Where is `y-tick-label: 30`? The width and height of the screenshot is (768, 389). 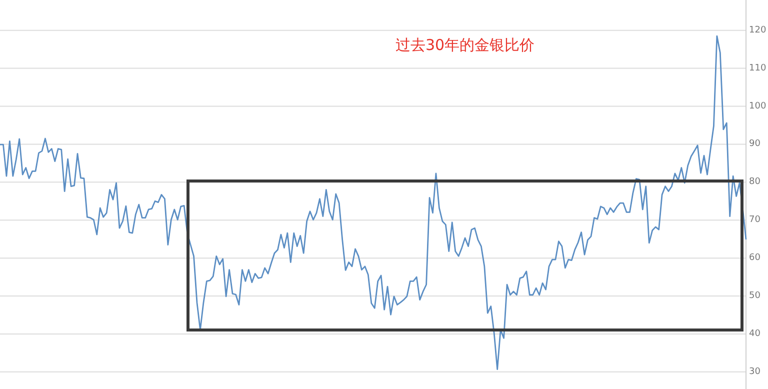
y-tick-label: 30 is located at coordinates (755, 371).